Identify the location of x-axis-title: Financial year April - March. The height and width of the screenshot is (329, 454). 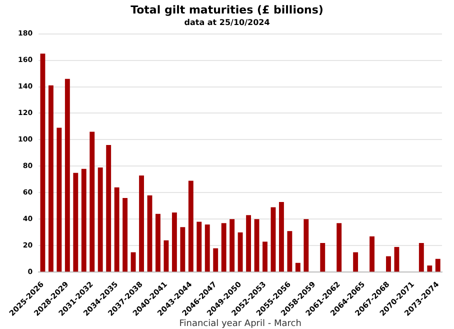
(240, 323).